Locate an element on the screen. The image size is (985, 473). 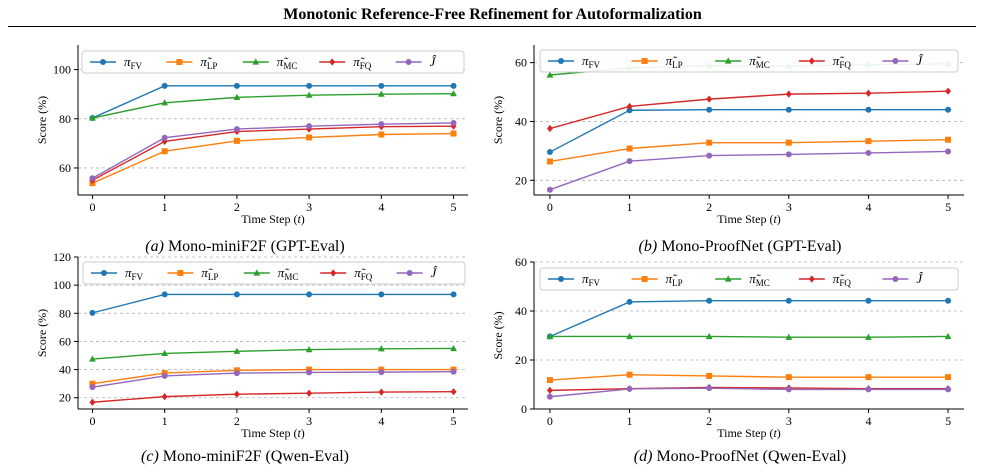
series-fq is located at coordinates (749, 110).